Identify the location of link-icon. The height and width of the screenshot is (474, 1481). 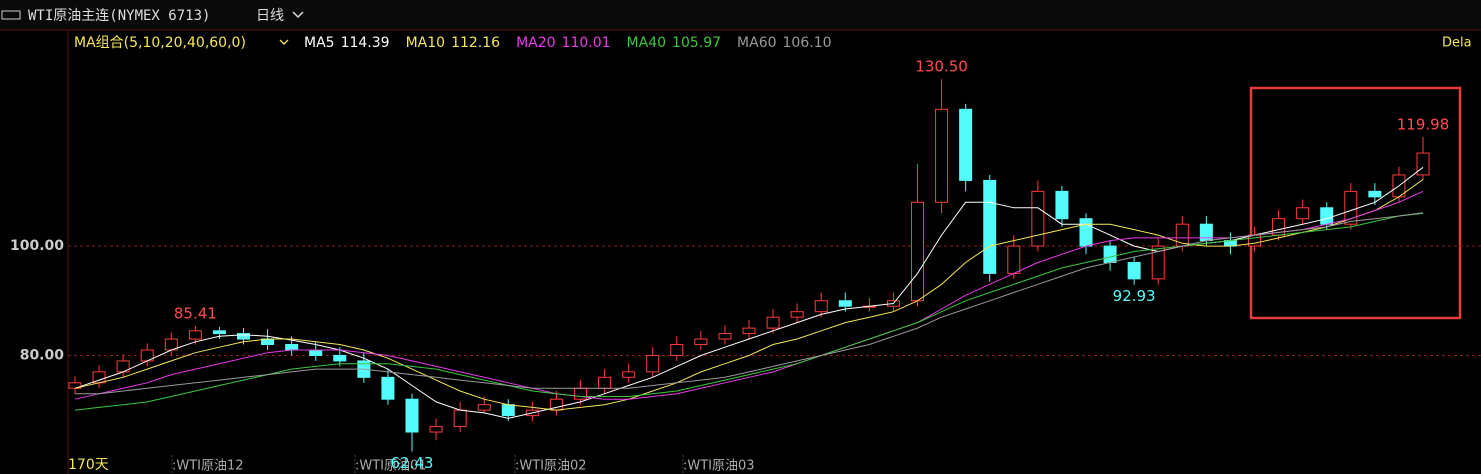
(11, 15).